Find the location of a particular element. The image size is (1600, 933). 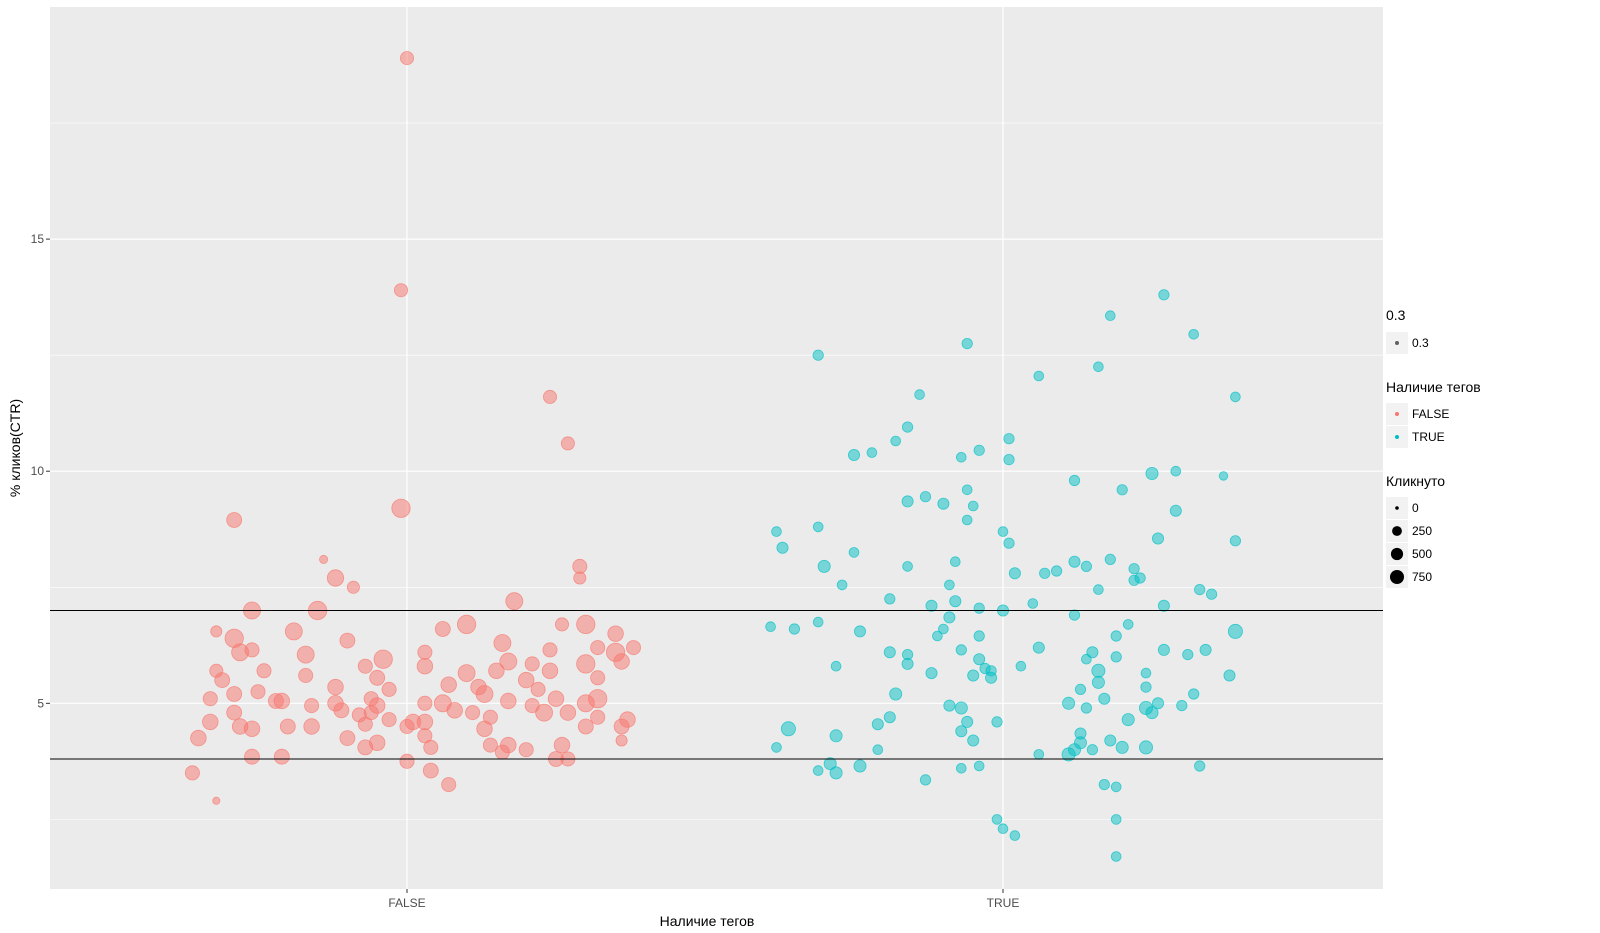

y-tick-label: 5 is located at coordinates (40, 703).